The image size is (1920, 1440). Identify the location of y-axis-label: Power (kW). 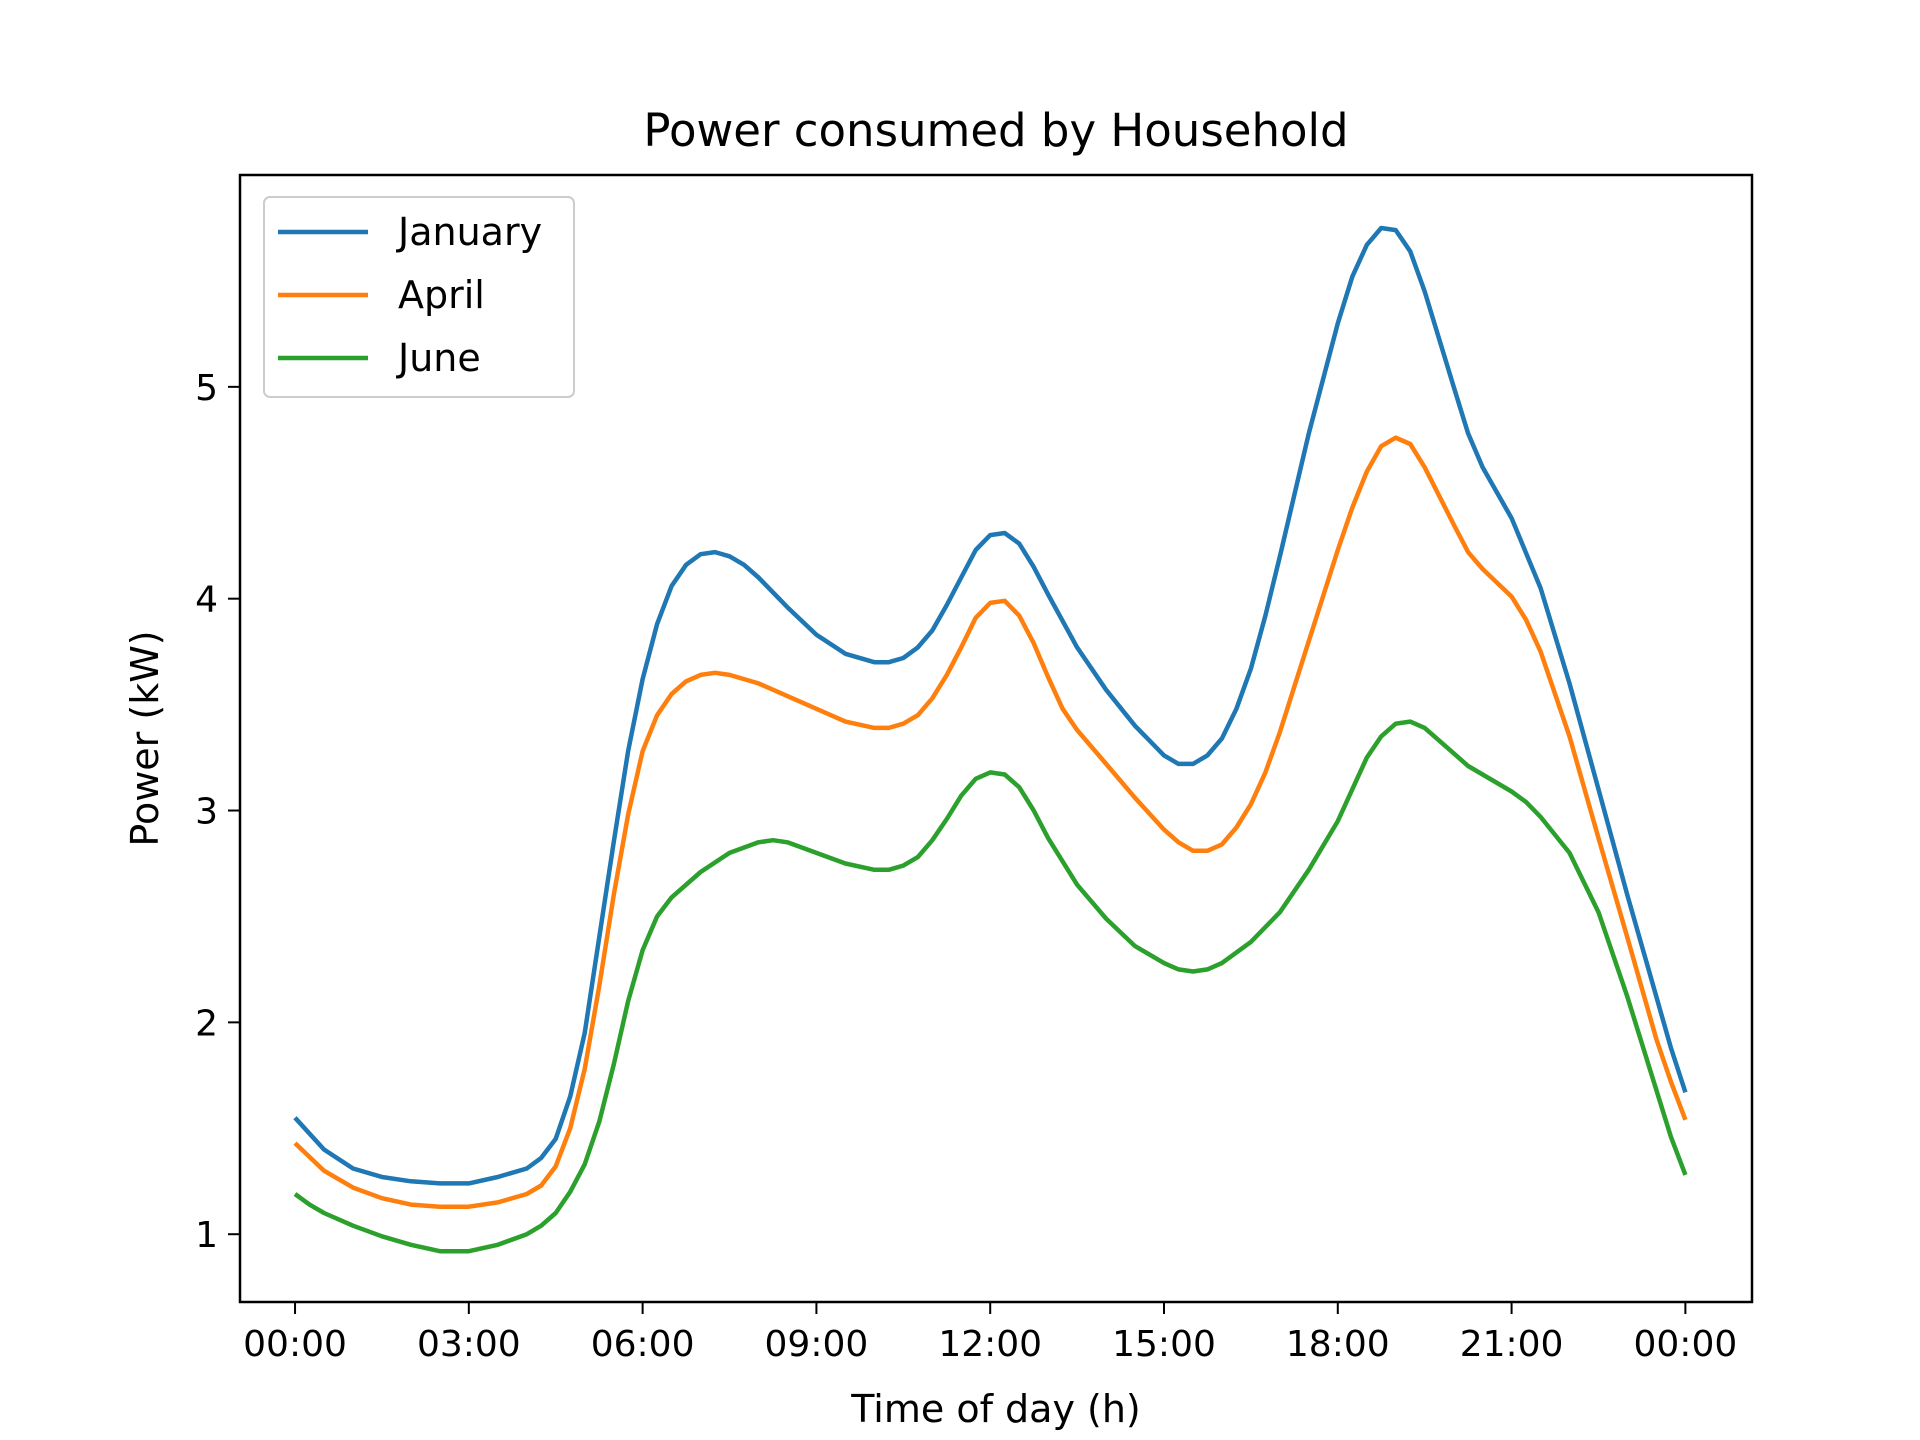
(145, 738).